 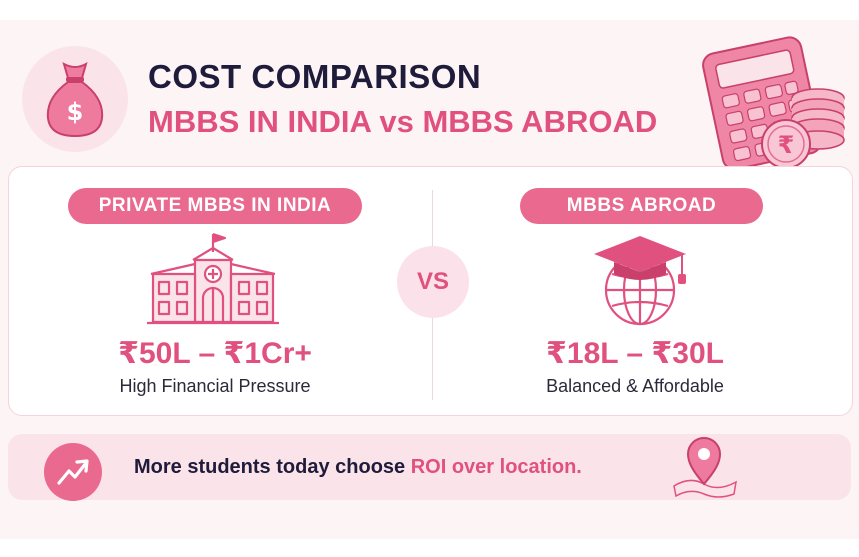 What do you see at coordinates (635, 386) in the screenshot?
I see `abroad-caption: Balanced & Affordable` at bounding box center [635, 386].